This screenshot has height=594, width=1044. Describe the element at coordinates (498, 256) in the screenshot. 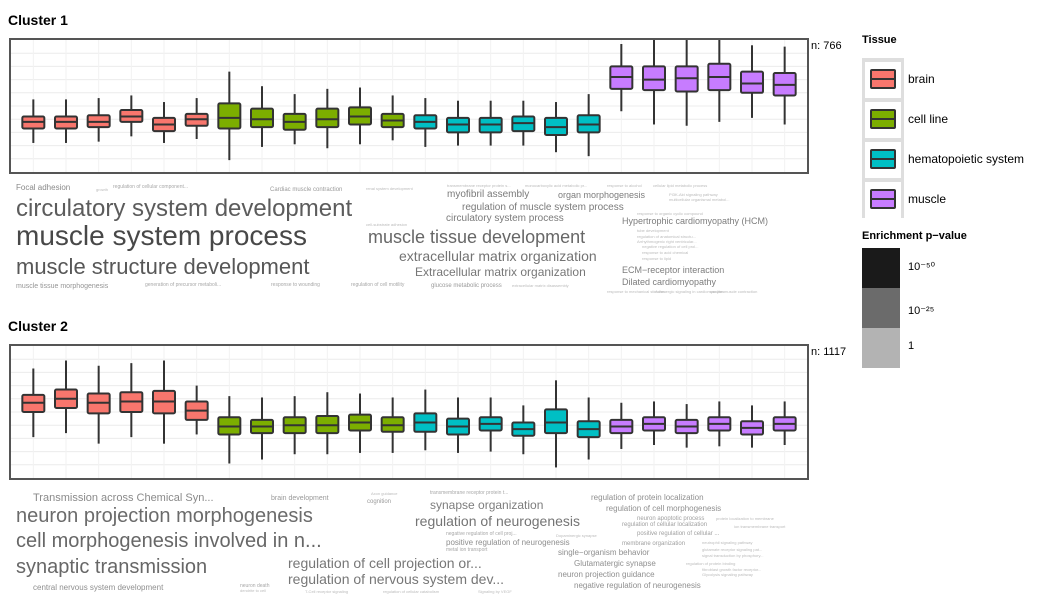

I see `wordcloud-term: extracellular matrix organization` at that location.